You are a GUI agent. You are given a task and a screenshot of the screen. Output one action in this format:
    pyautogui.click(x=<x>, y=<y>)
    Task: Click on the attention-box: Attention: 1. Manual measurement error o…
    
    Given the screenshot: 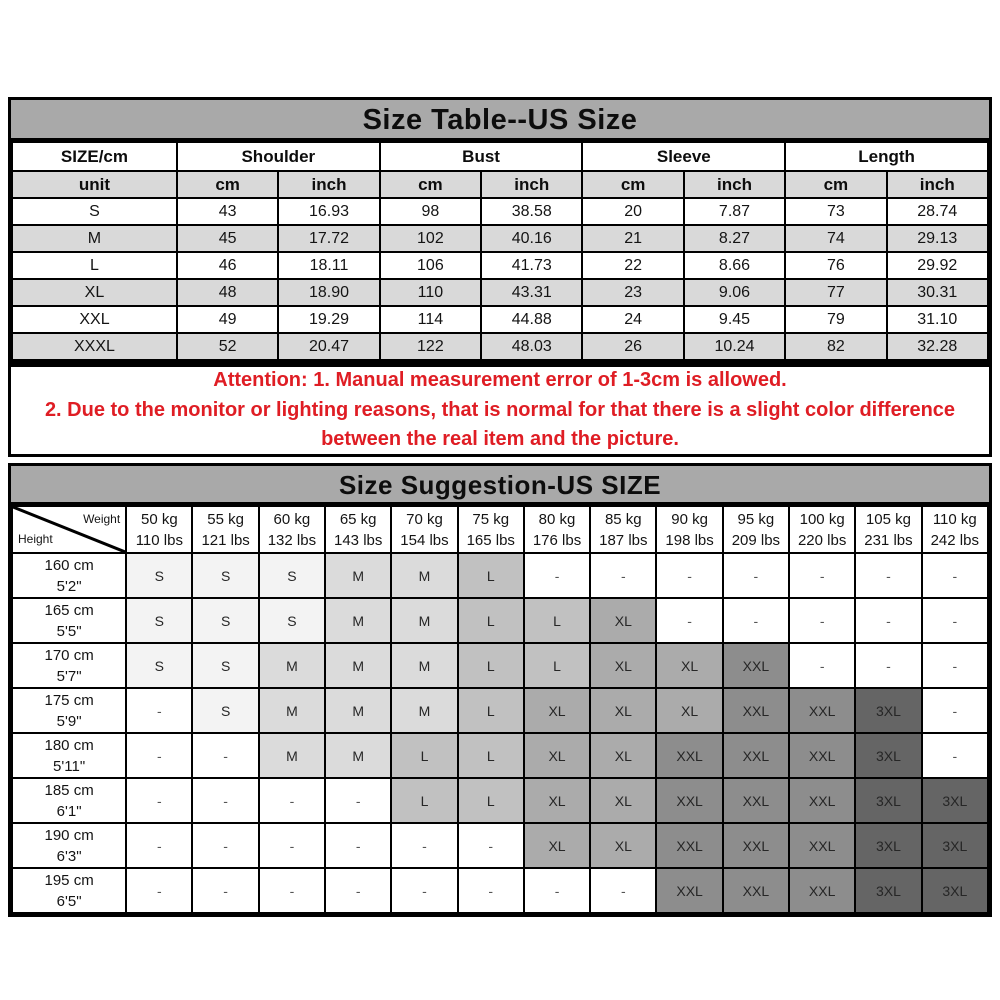 What is the action you would take?
    pyautogui.click(x=500, y=410)
    